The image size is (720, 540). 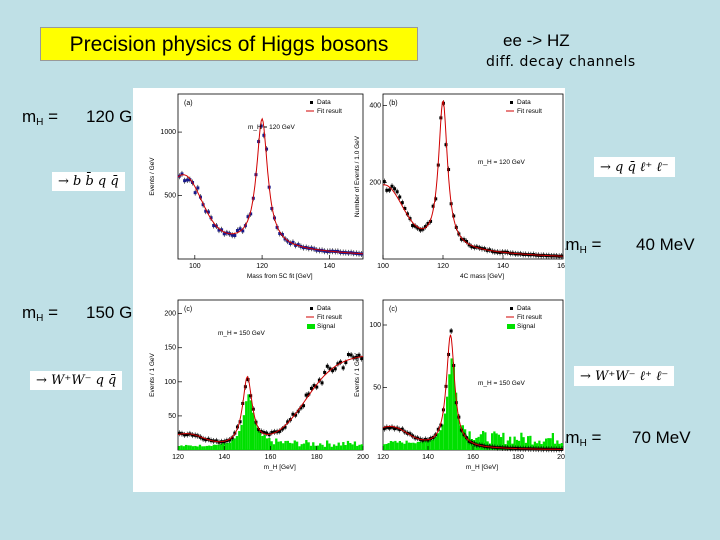 I want to click on mass-annotation: m_H = 120 GeV, so click(x=271, y=127).